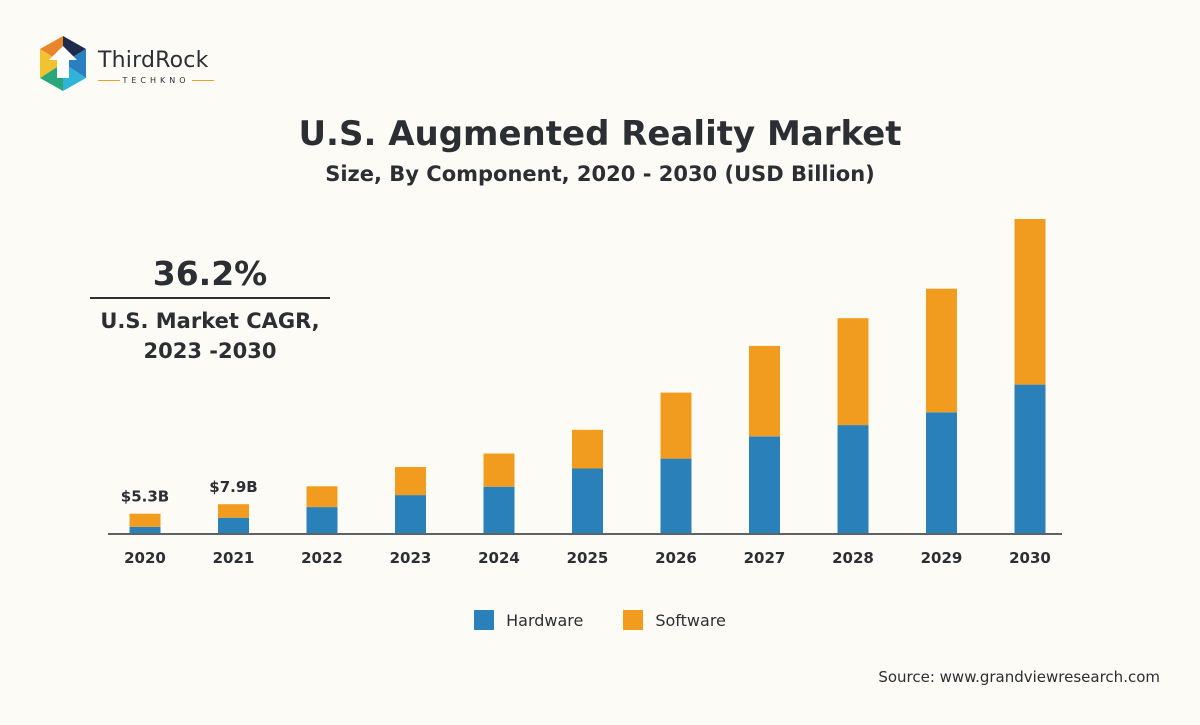 Image resolution: width=1200 pixels, height=725 pixels. I want to click on cagr-label-line2: 2023 -2030, so click(210, 351).